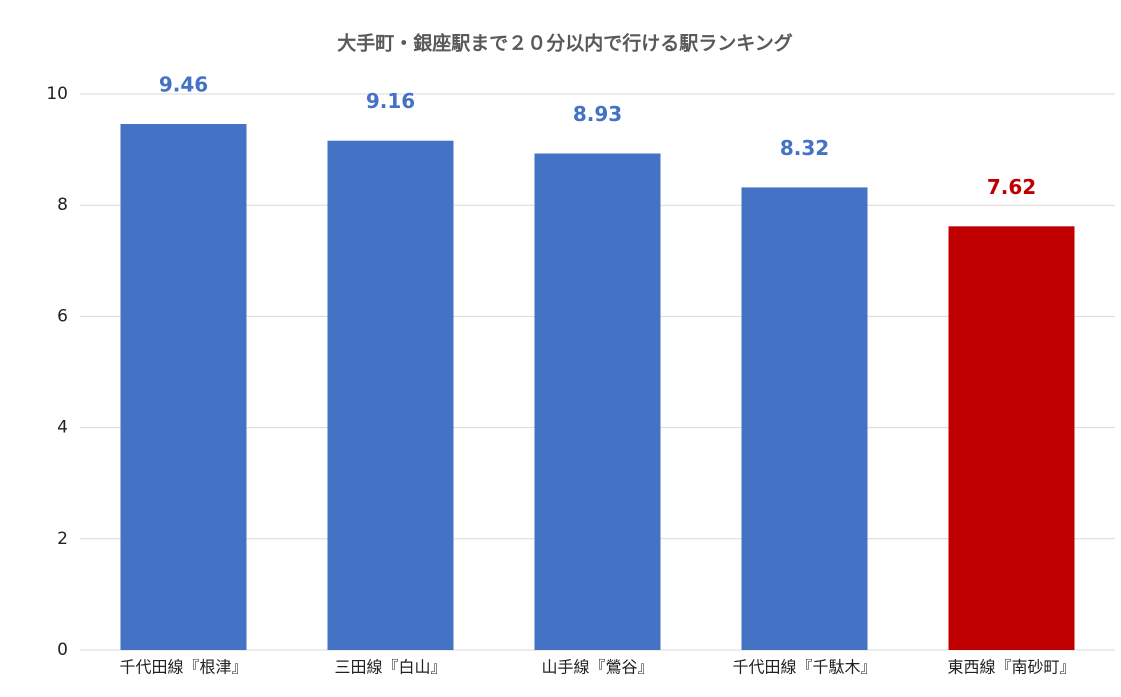 The width and height of the screenshot is (1121, 697). I want to click on y-tick-label: 8, so click(62, 205).